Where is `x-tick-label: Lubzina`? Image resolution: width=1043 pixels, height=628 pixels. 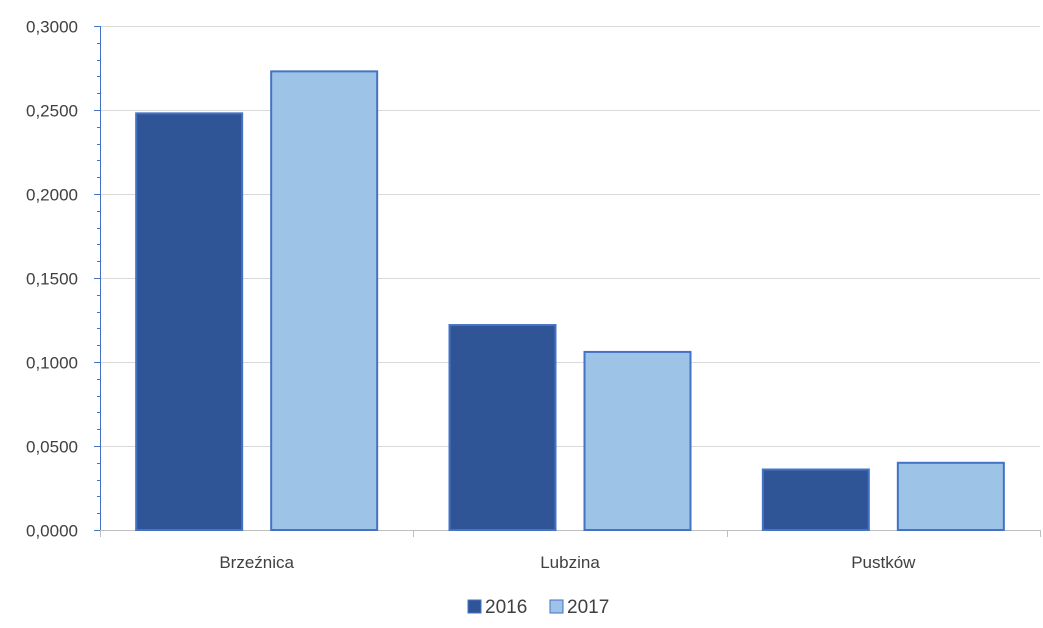
x-tick-label: Lubzina is located at coordinates (570, 562).